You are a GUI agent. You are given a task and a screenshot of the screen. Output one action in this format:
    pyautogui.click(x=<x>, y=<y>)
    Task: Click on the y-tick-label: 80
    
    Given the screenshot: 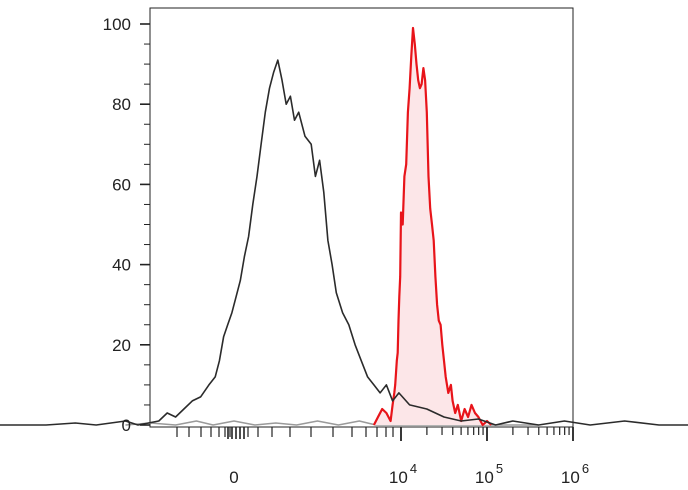 What is the action you would take?
    pyautogui.click(x=121, y=104)
    